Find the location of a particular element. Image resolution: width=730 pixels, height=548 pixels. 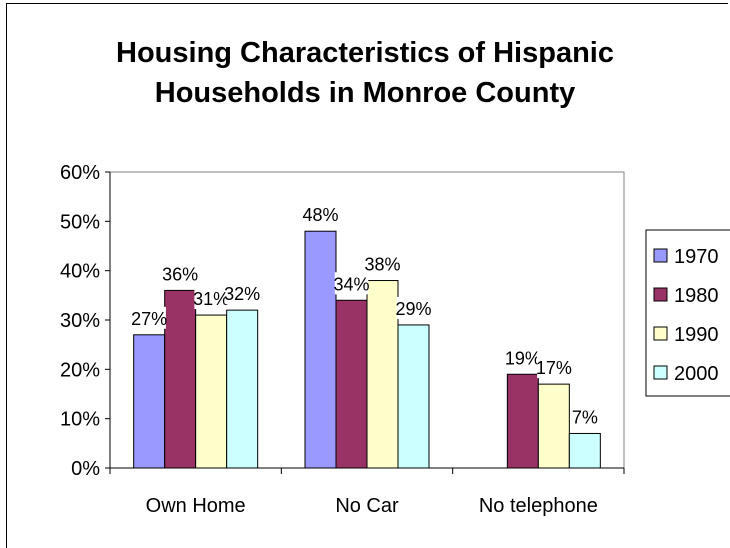

y-tick-label: 10% is located at coordinates (80, 420).